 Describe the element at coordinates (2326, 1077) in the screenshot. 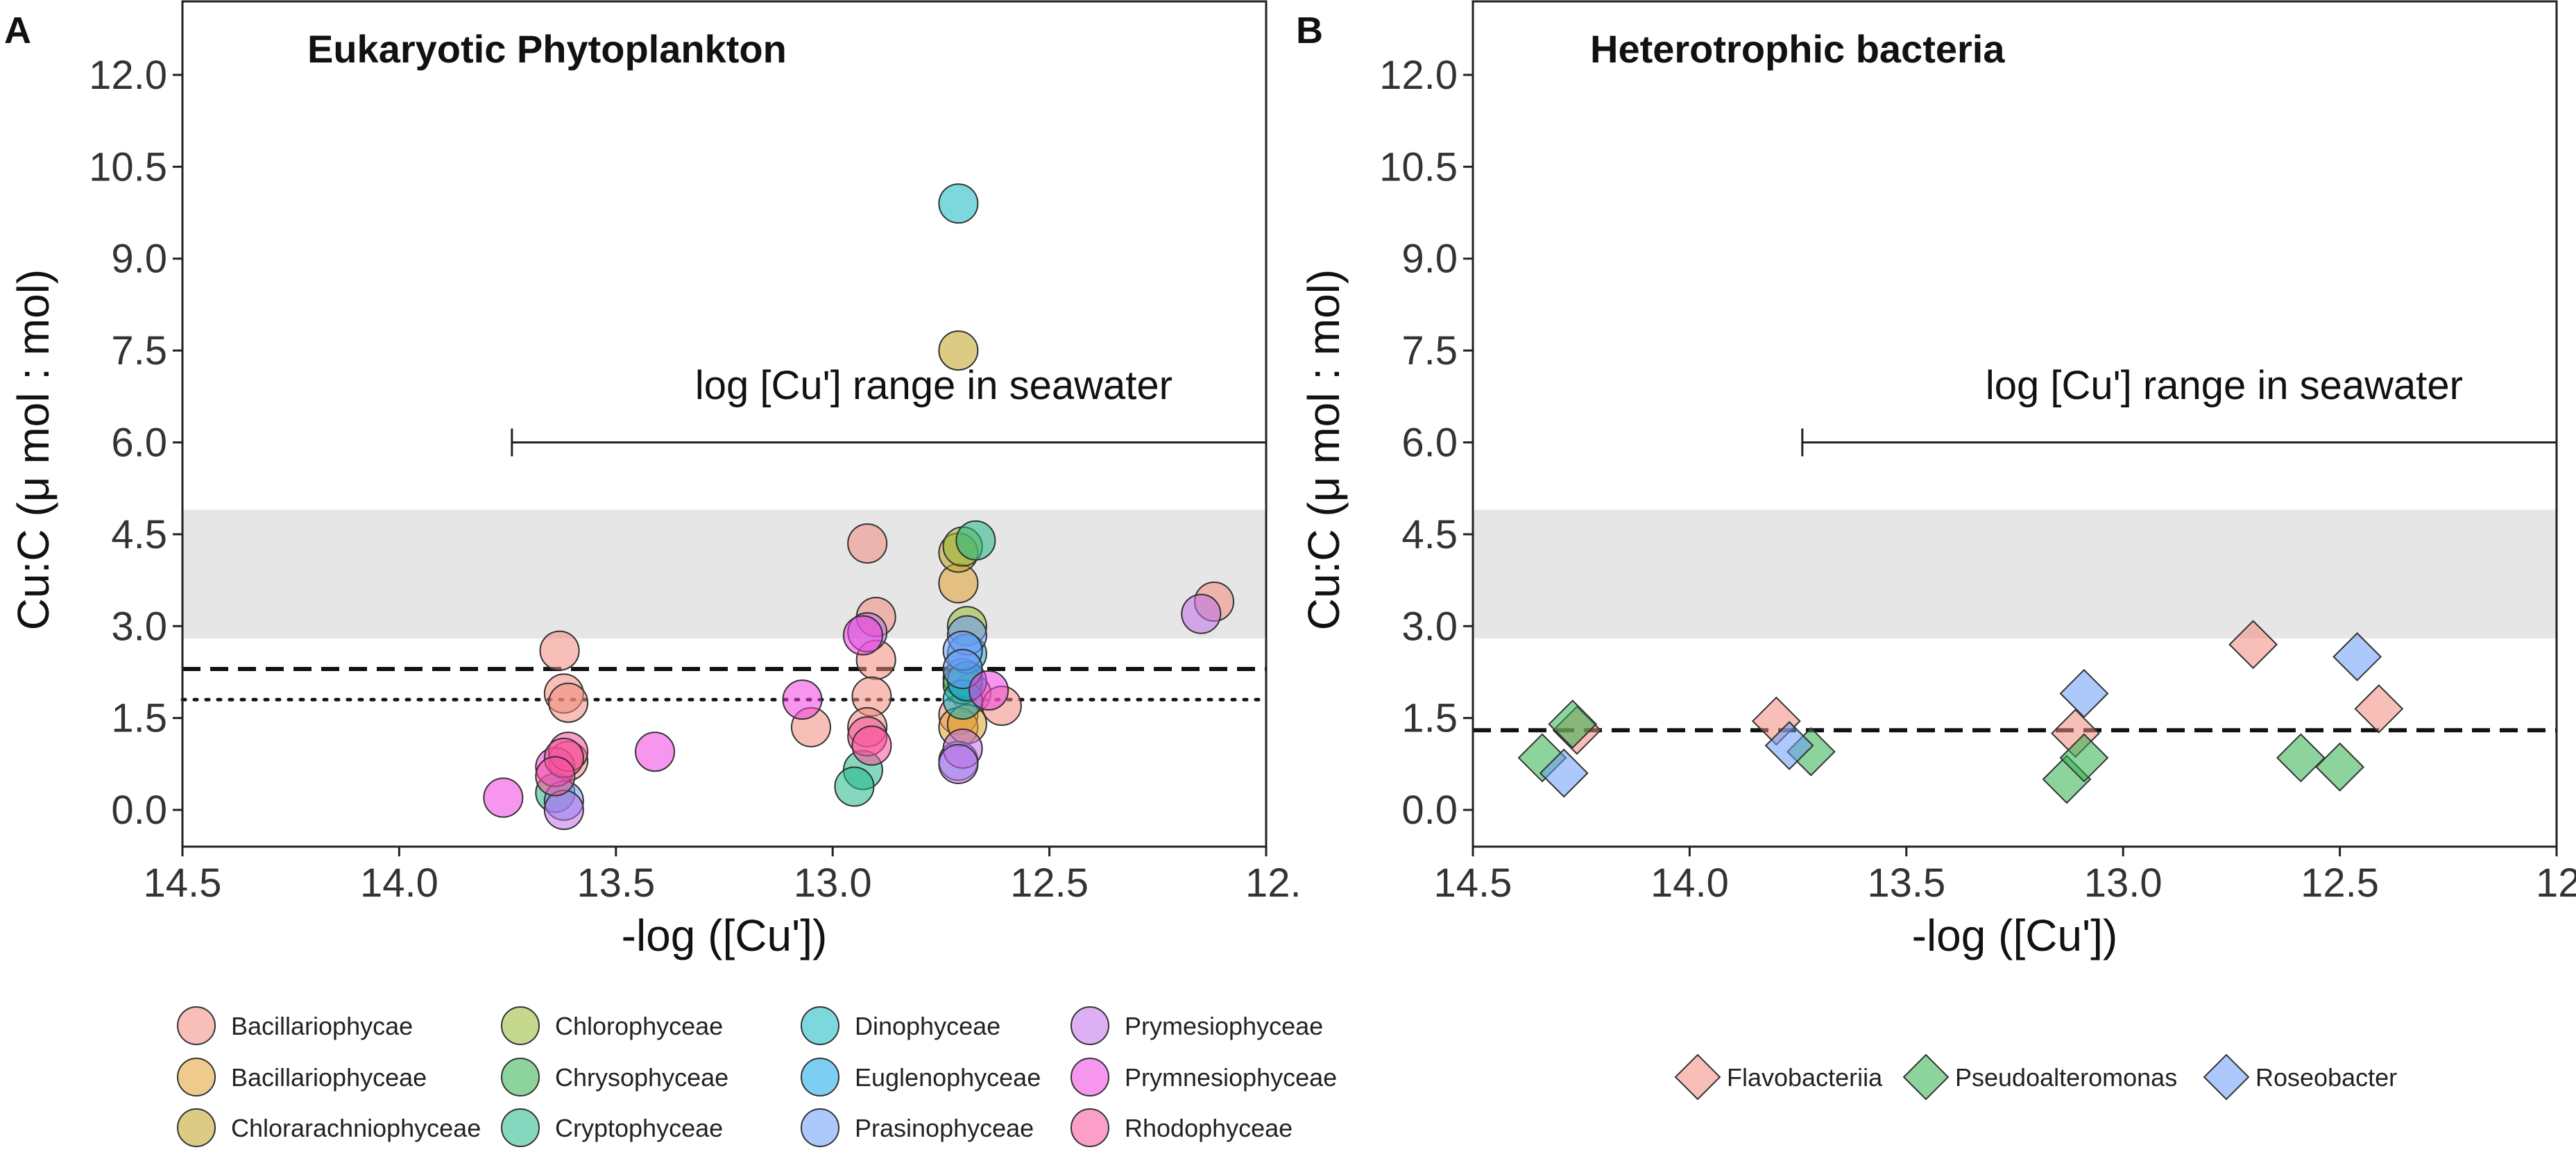

I see `legend-label: Roseobacter` at that location.